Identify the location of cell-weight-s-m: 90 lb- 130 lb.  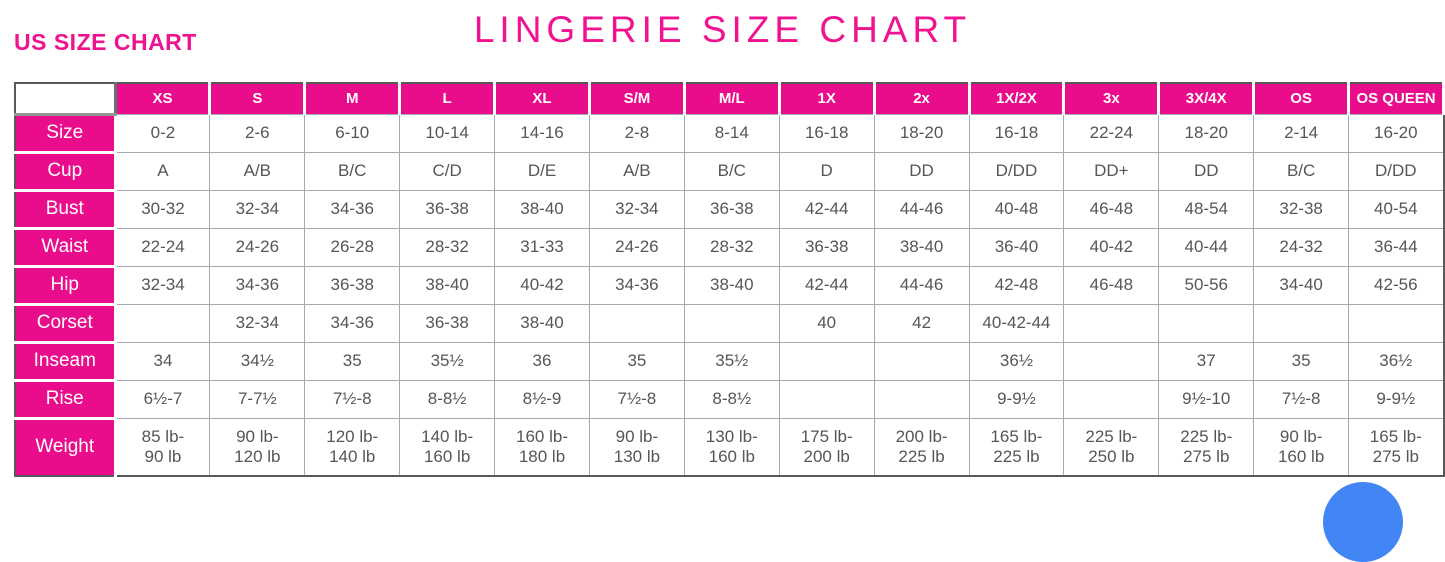
(636, 447).